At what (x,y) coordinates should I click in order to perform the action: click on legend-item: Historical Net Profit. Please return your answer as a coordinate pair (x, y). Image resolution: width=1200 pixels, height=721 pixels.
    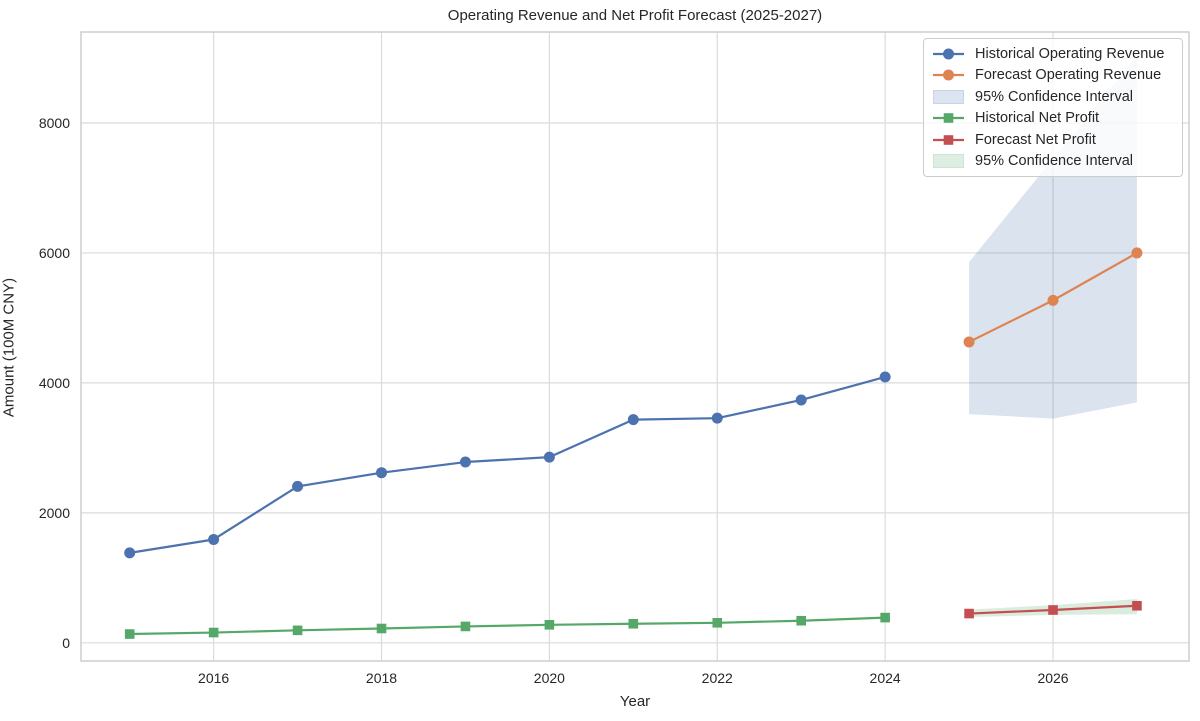
    Looking at the image, I should click on (1053, 119).